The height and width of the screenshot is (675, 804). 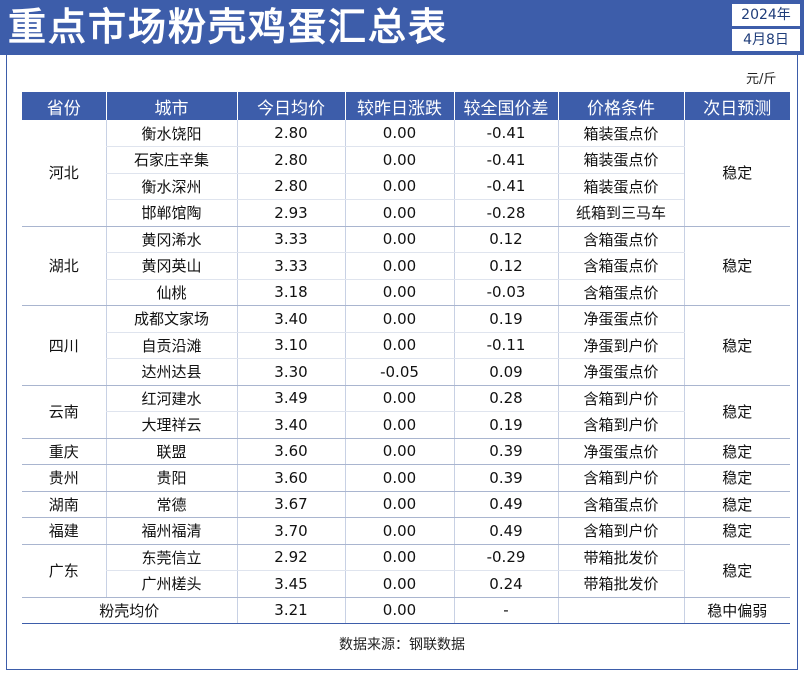 I want to click on province-cell: 湖南, so click(x=64, y=504).